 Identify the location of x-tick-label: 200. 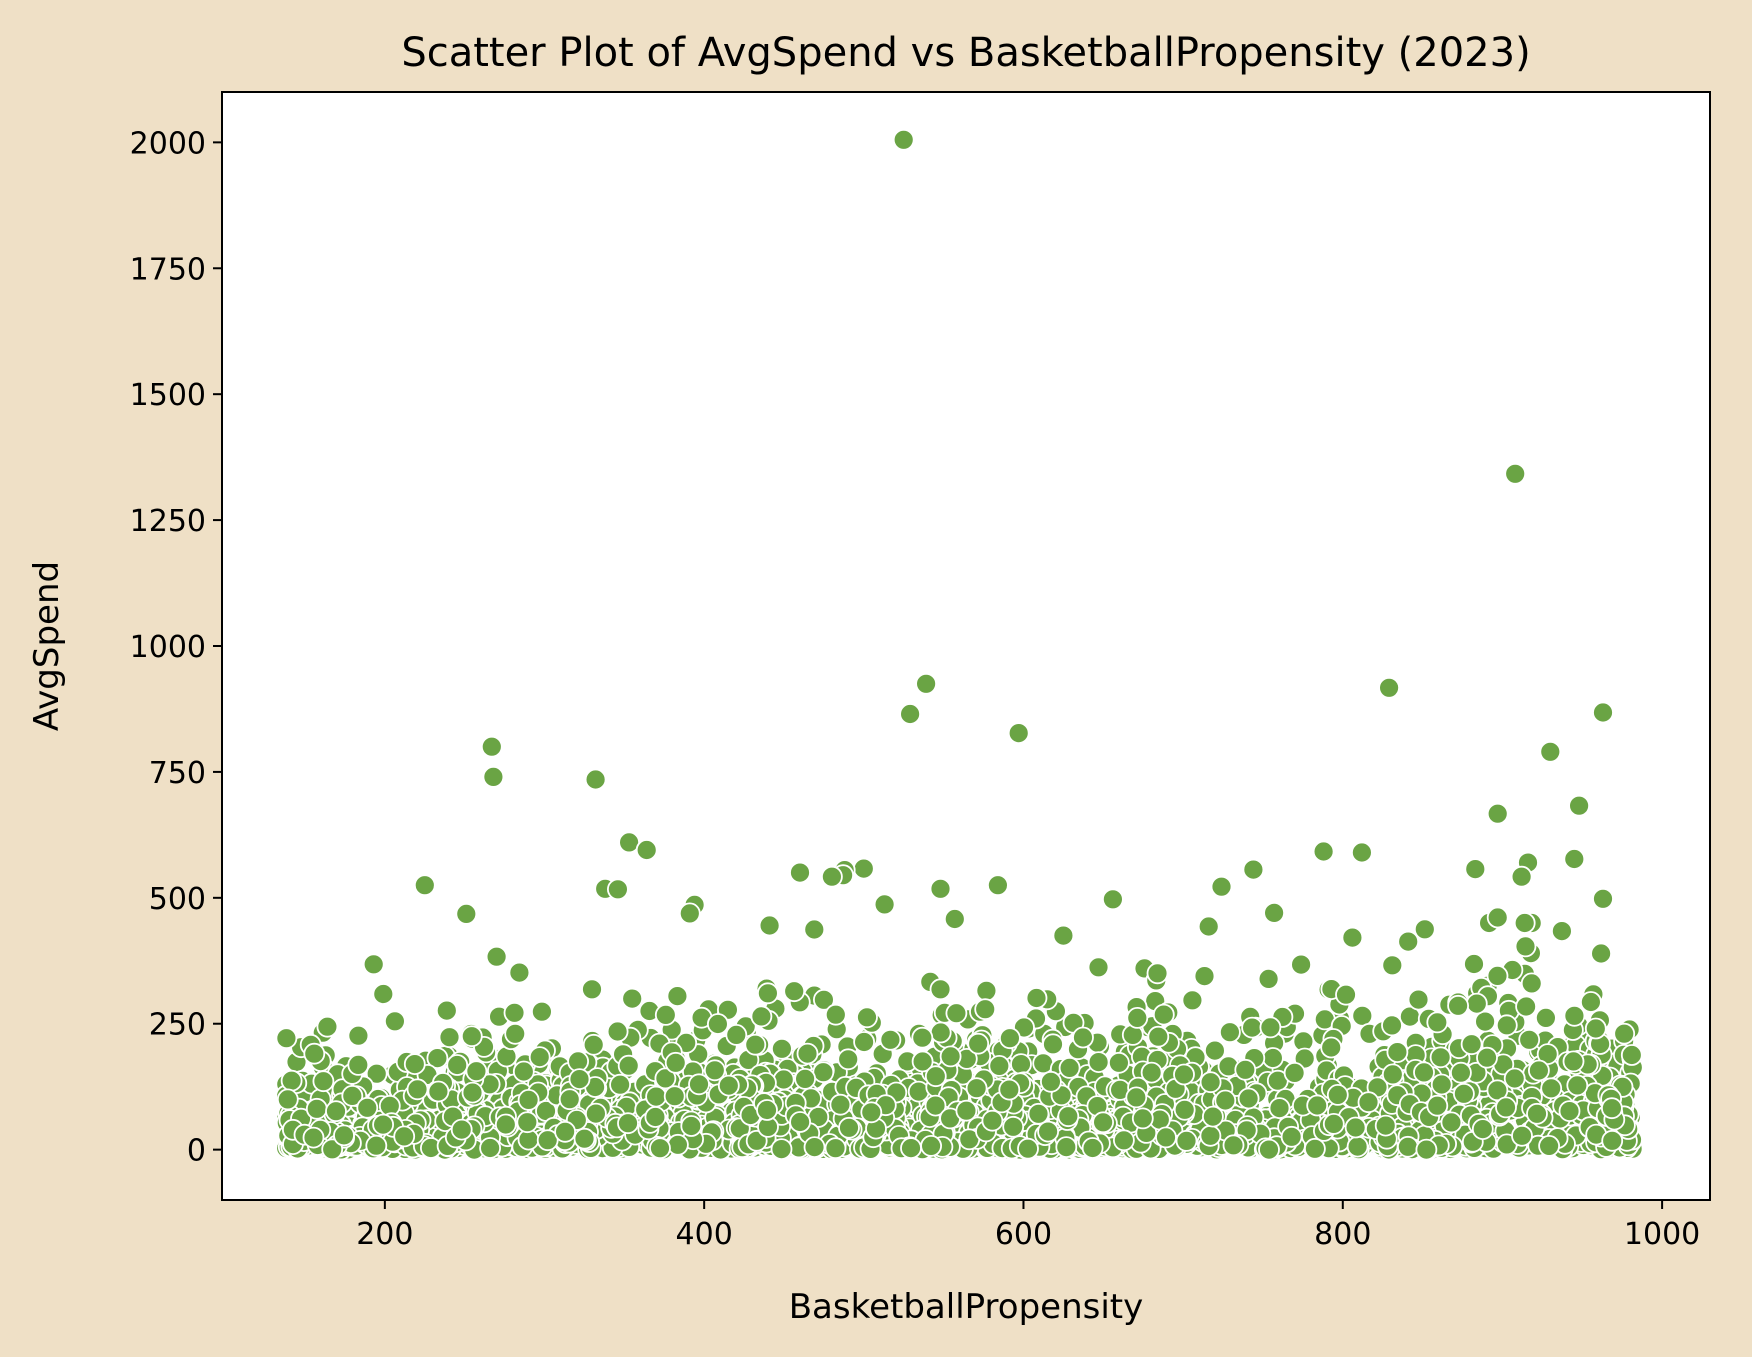
(384, 1234).